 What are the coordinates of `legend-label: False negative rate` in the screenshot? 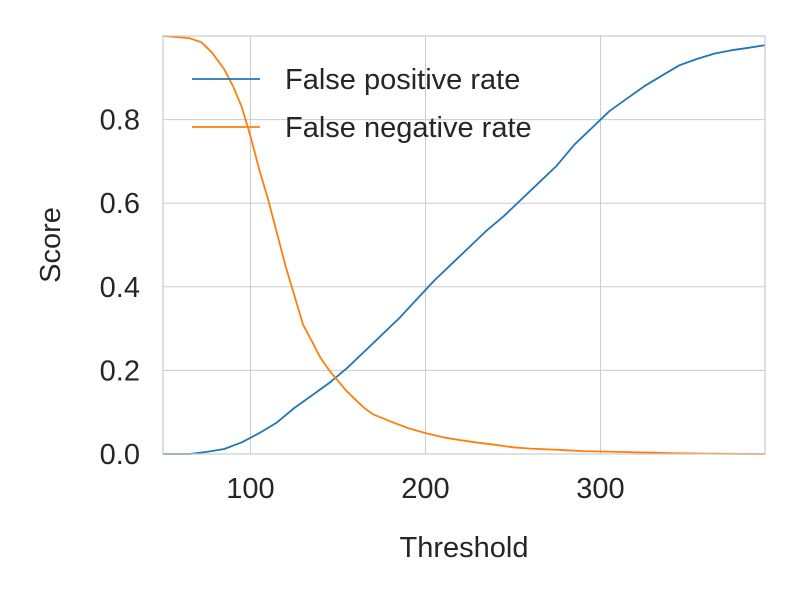 It's located at (408, 128).